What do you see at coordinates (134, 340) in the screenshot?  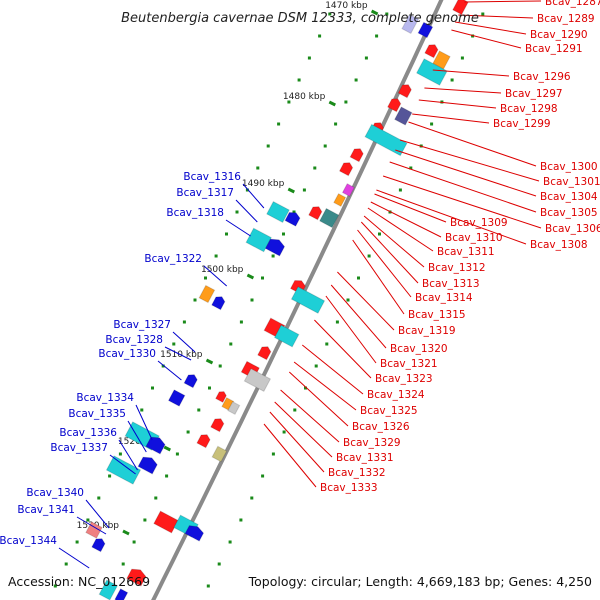 I see `gene-label-left: Bcav_1328` at bounding box center [134, 340].